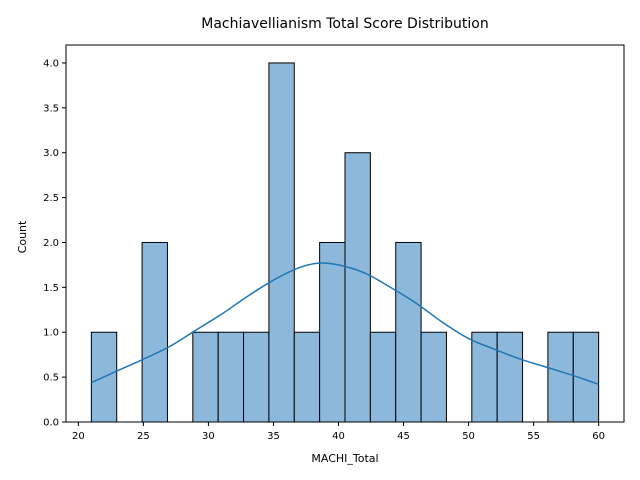  I want to click on y-tick-label: 3.5, so click(51, 108).